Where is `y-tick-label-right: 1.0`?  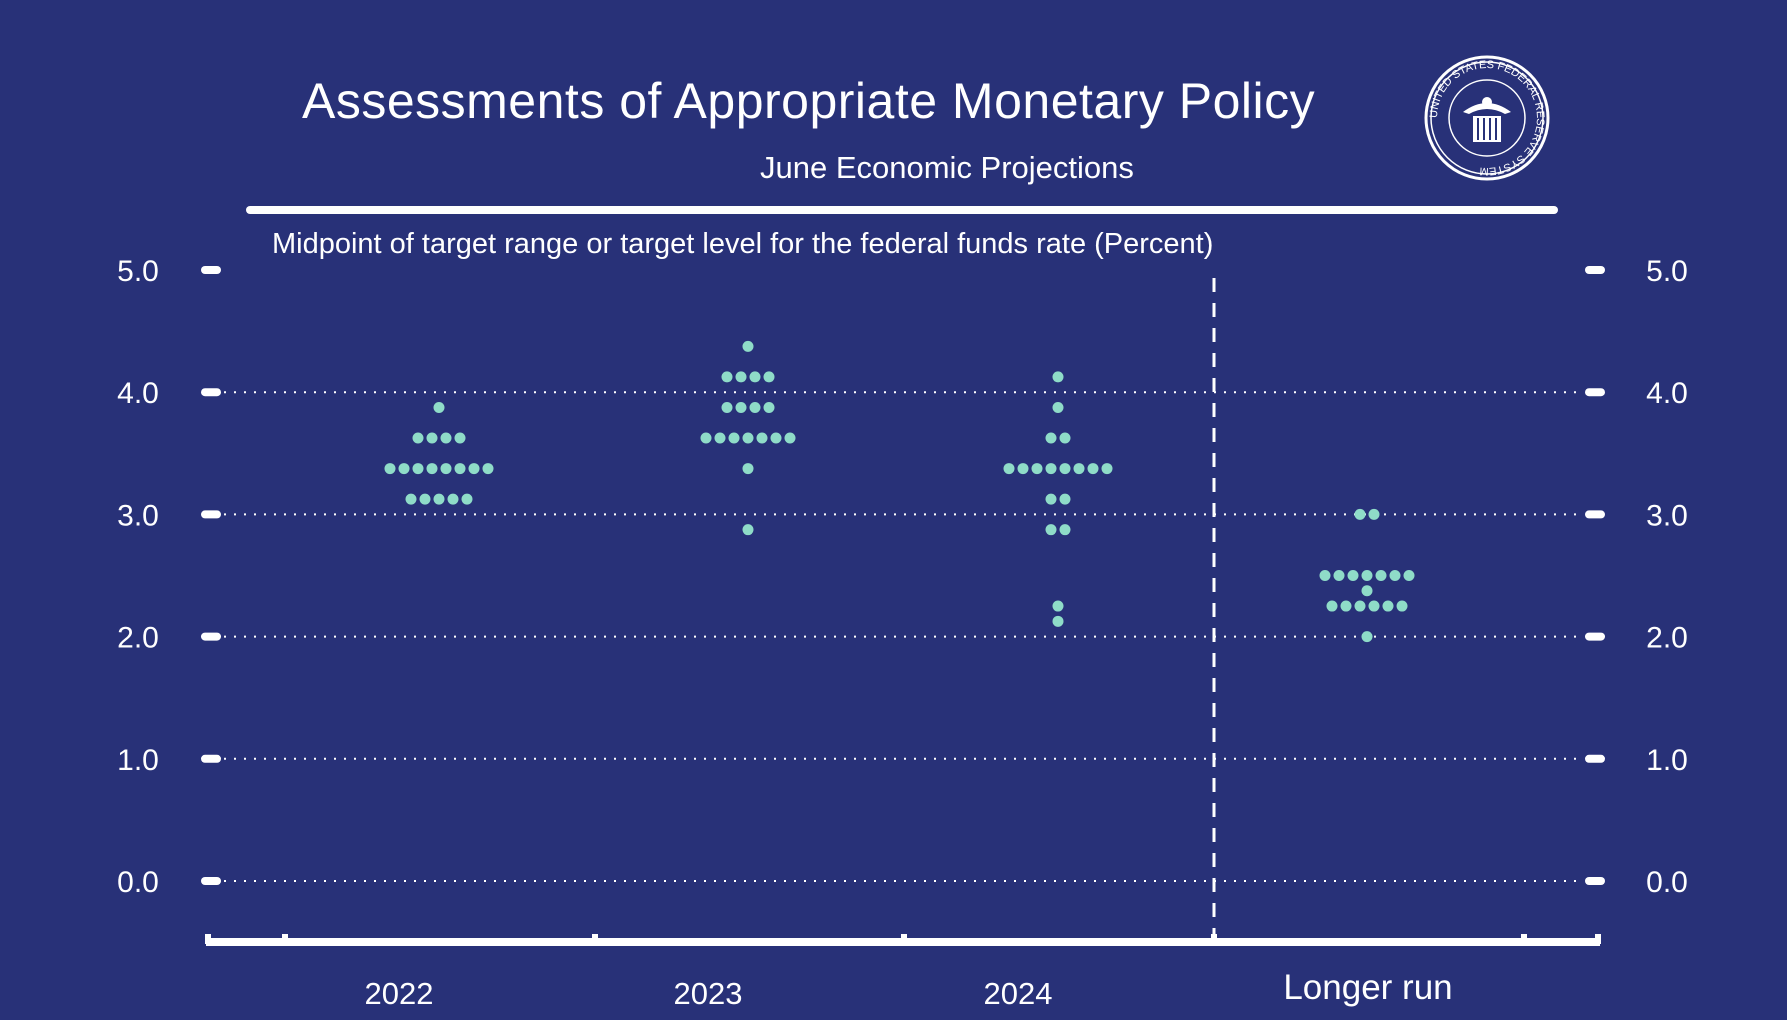 y-tick-label-right: 1.0 is located at coordinates (1667, 760).